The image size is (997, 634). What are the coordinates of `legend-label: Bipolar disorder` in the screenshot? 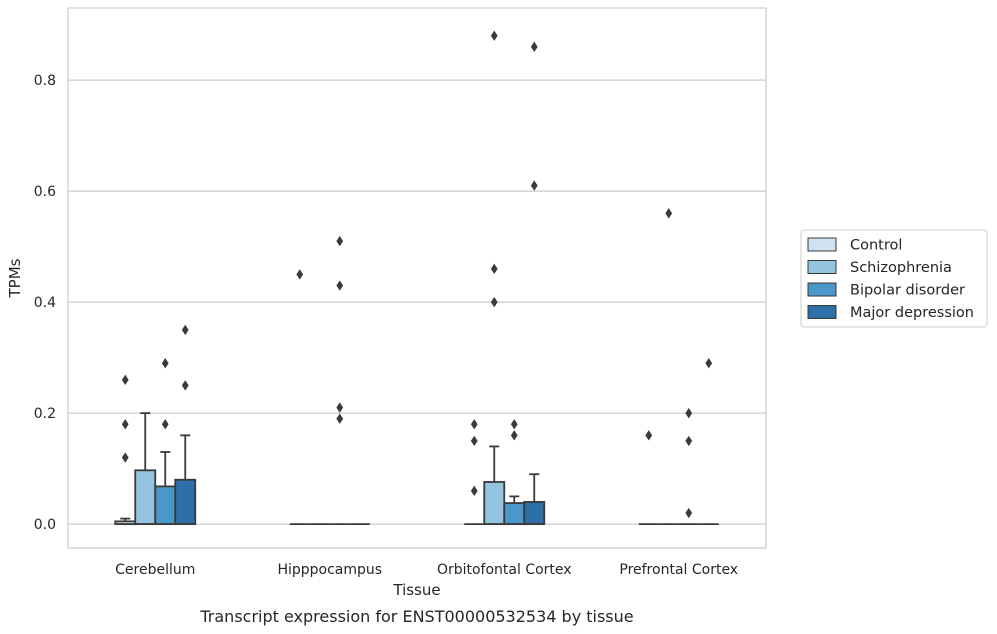 It's located at (907, 291).